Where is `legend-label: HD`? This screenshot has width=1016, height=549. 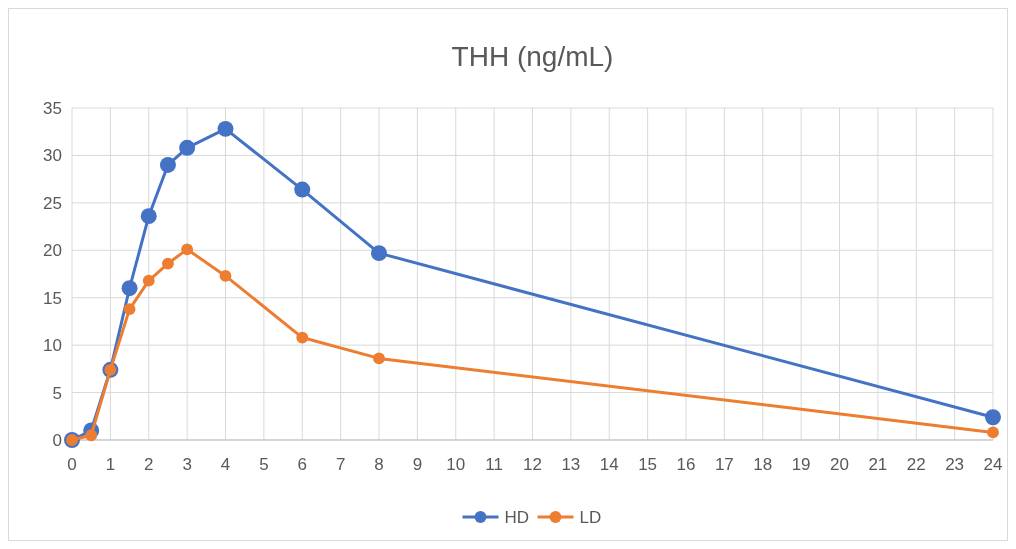
legend-label: HD is located at coordinates (517, 517).